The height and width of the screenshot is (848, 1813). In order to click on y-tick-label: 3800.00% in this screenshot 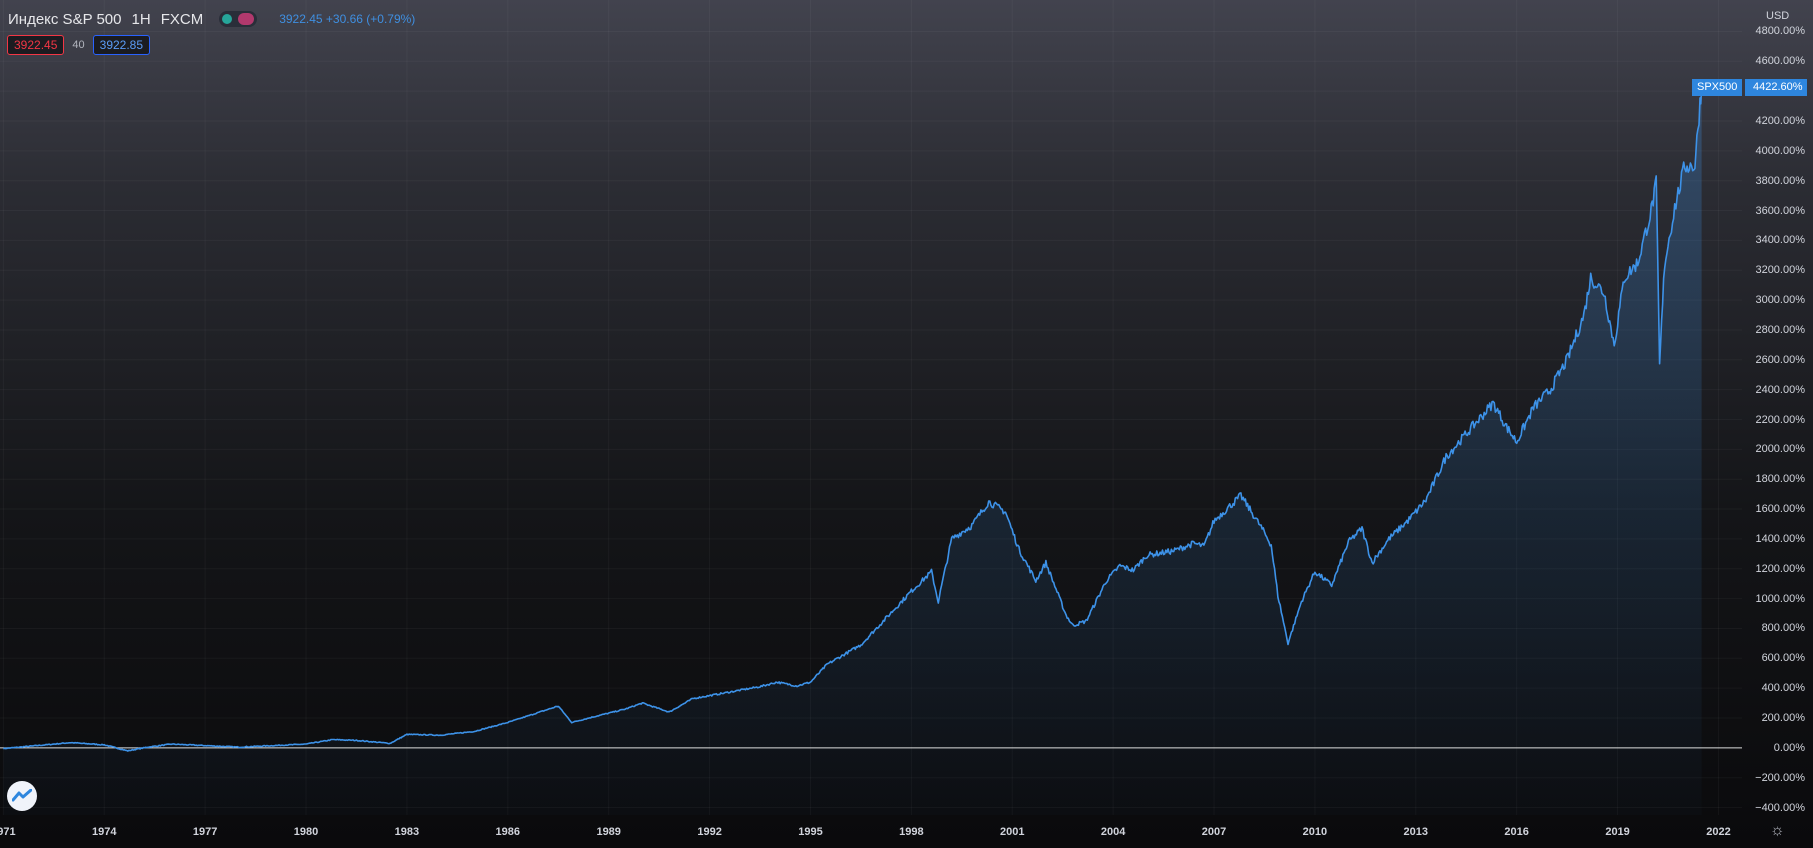, I will do `click(1780, 180)`.